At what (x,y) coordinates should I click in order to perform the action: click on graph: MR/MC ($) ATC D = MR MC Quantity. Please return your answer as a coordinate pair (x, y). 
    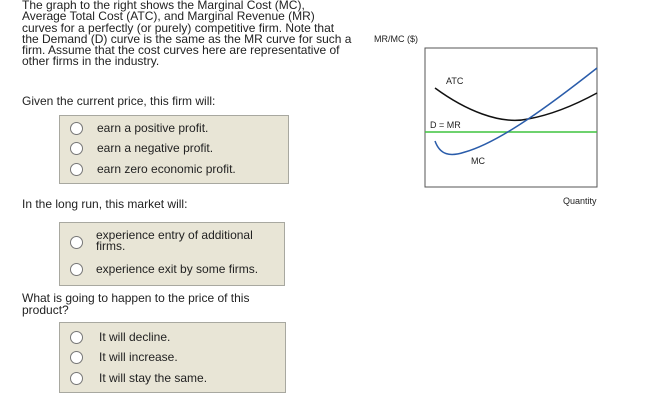
    Looking at the image, I should click on (486, 120).